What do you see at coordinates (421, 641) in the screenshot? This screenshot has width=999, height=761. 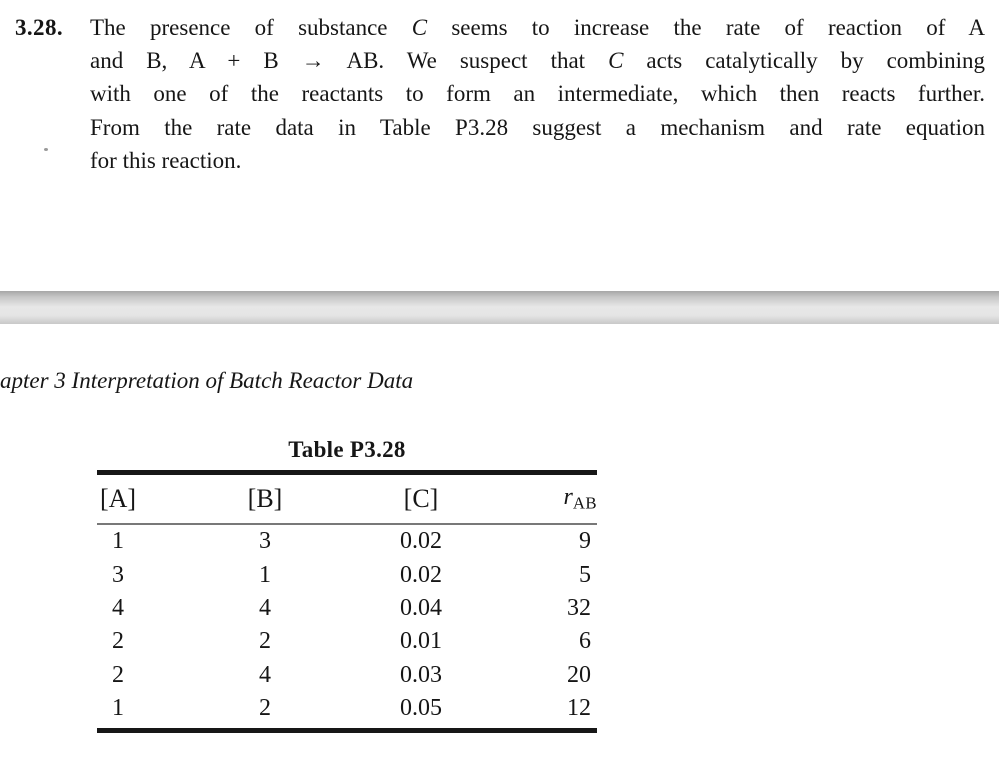 I see `table-cell: 0.01` at bounding box center [421, 641].